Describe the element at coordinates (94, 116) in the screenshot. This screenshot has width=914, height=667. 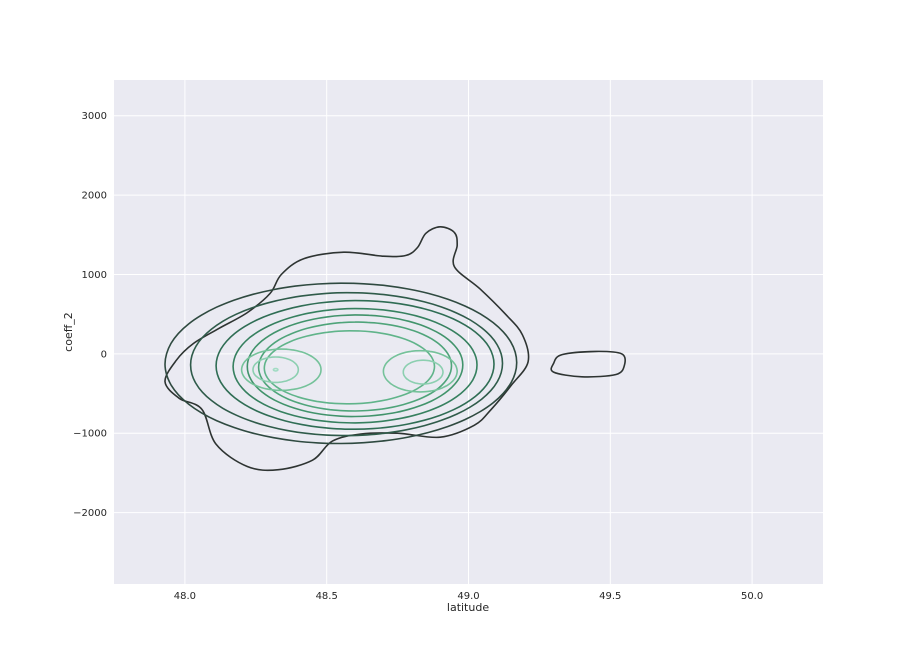
I see `y-tick-label: 3000` at that location.